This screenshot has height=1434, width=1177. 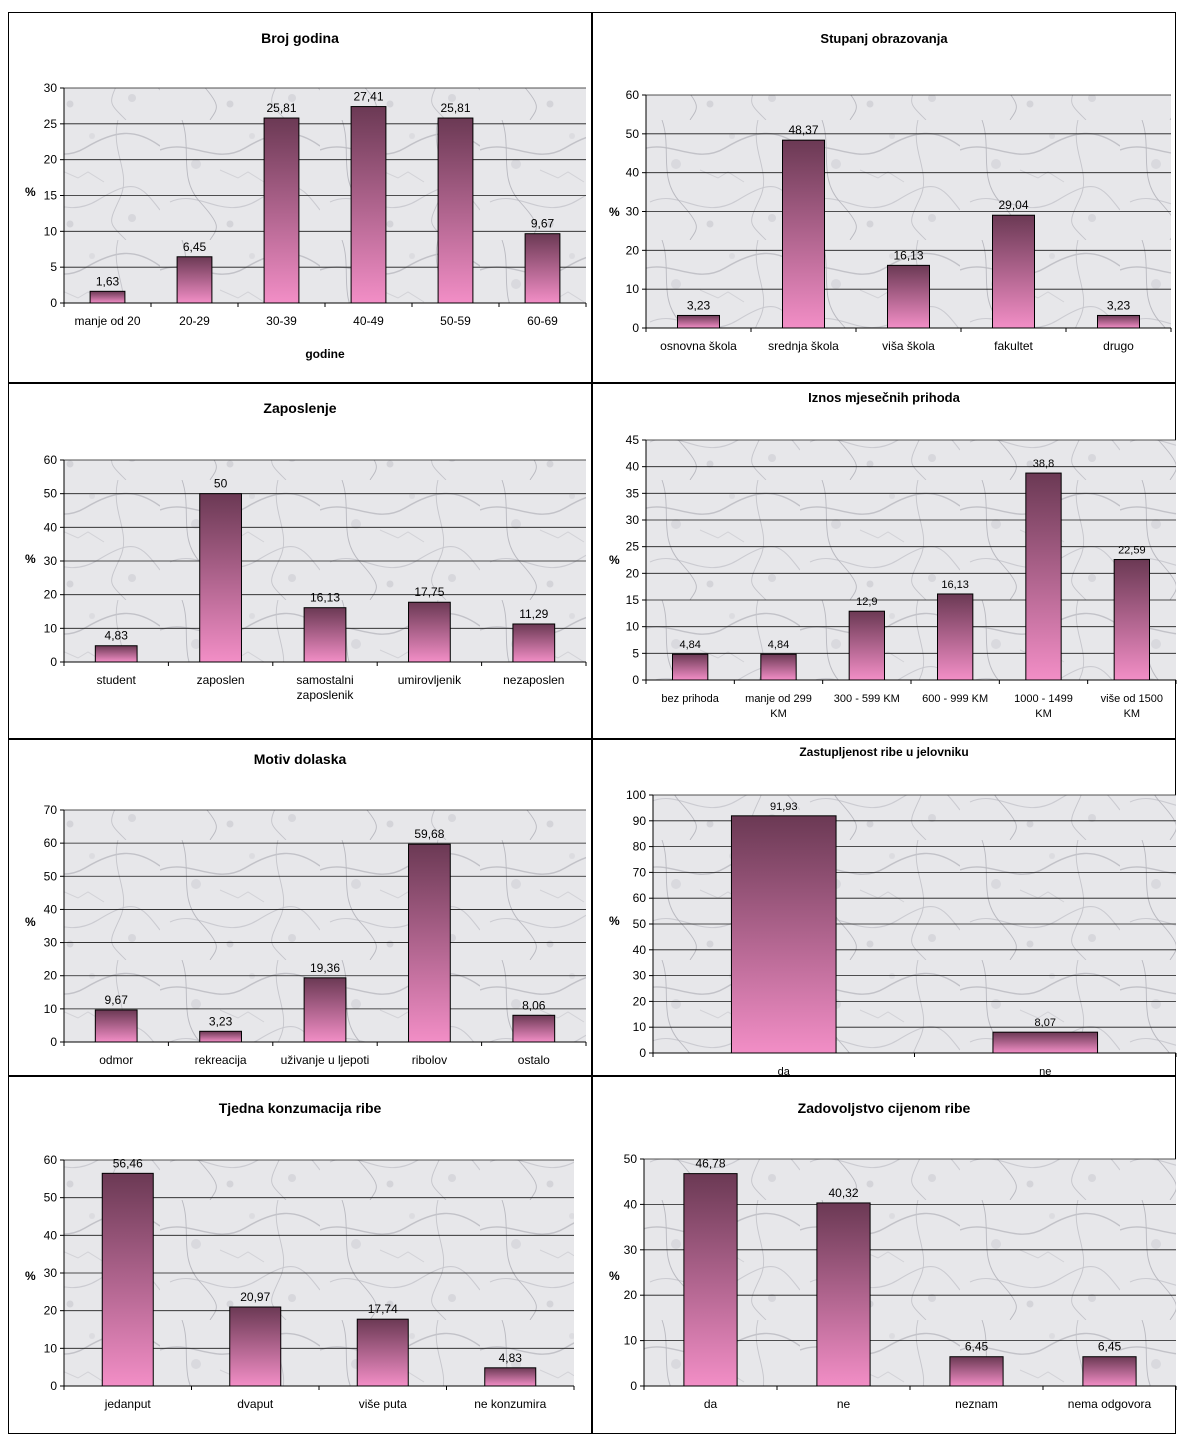 I want to click on y-tick-label: 5, so click(x=53, y=267).